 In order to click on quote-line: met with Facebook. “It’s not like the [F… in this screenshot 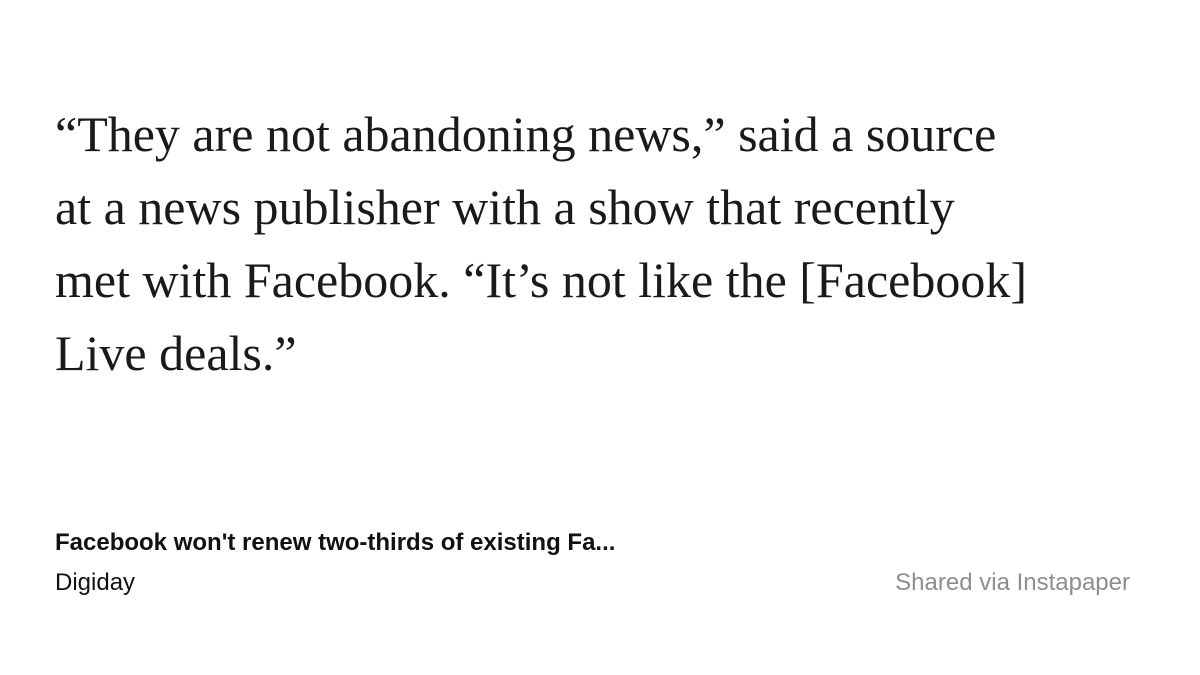, I will do `click(541, 280)`.